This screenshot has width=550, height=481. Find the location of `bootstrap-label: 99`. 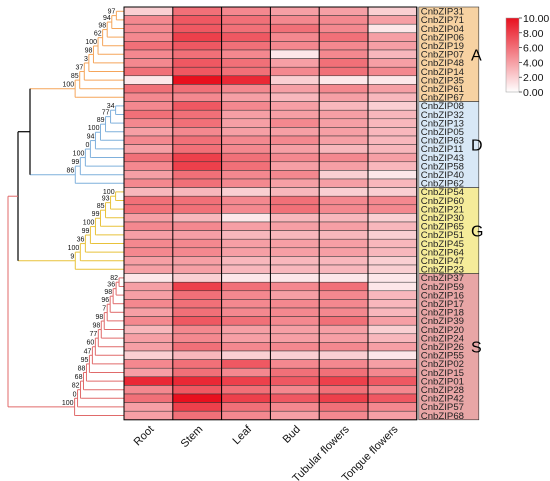

bootstrap-label: 99 is located at coordinates (86, 231).